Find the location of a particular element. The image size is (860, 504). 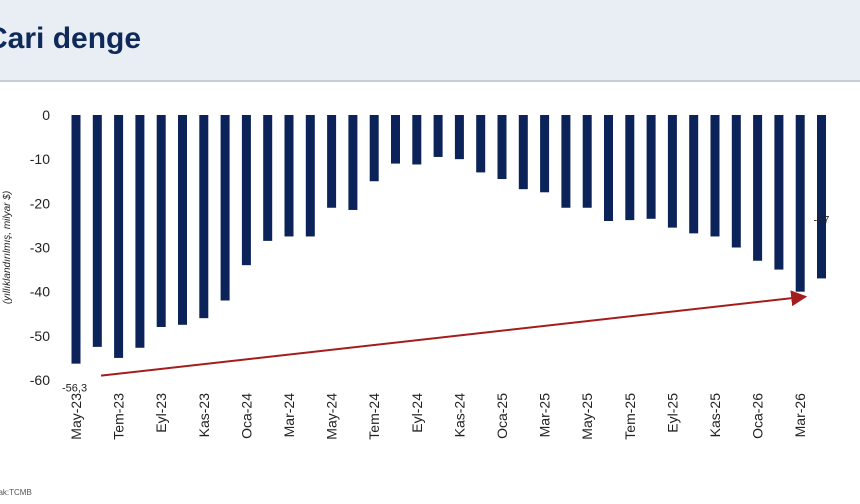

x-tick-label: May-25 is located at coordinates (587, 416).